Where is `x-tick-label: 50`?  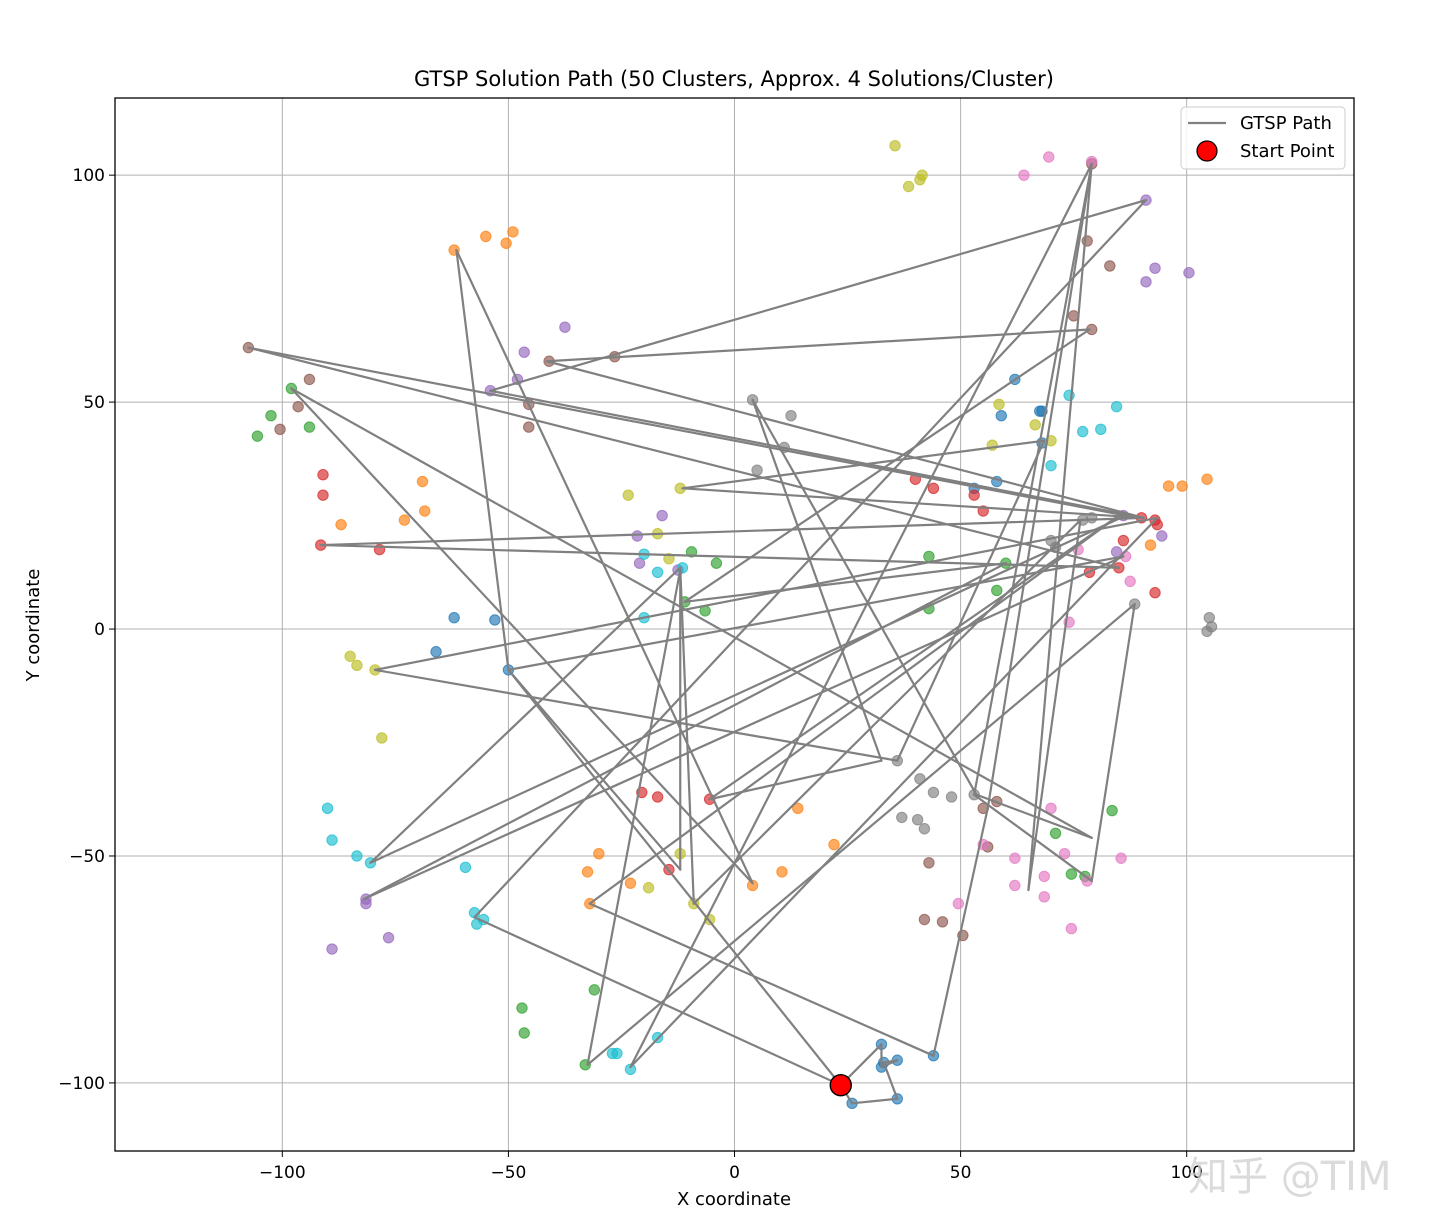 x-tick-label: 50 is located at coordinates (961, 1173).